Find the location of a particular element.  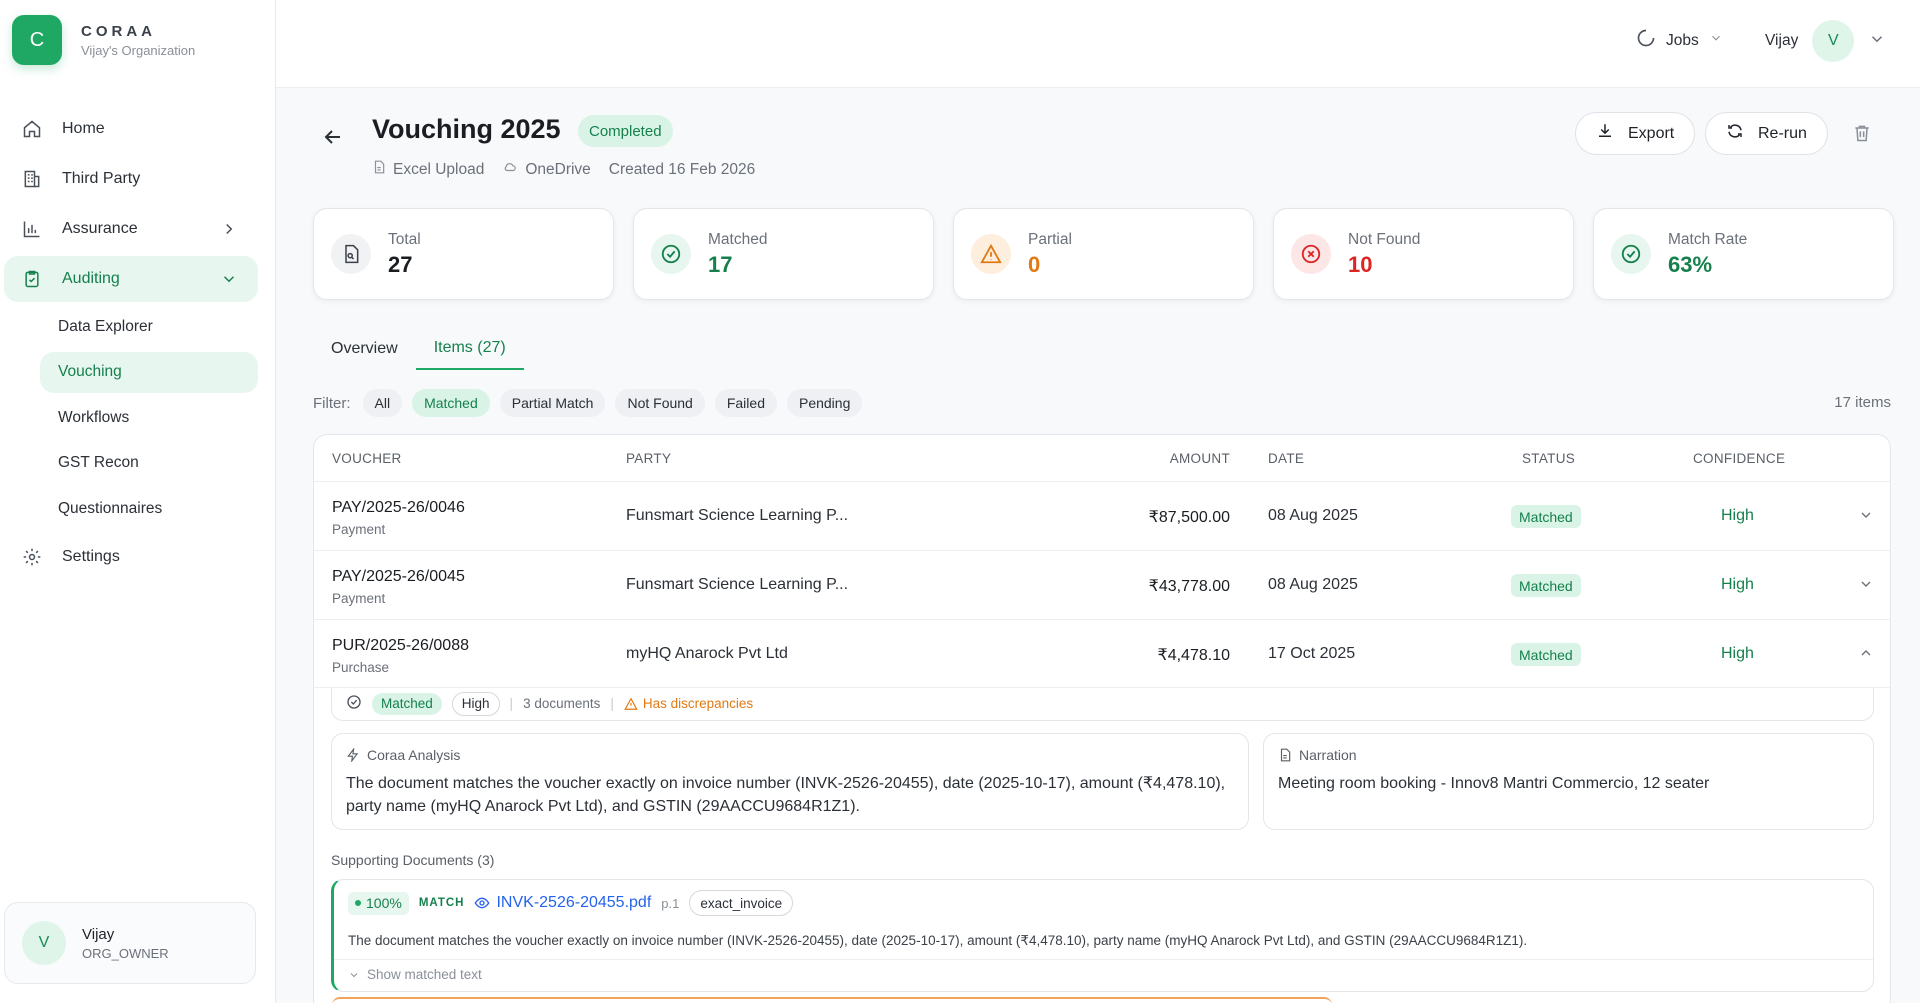

amount: ₹43,778.00 is located at coordinates (1189, 586).